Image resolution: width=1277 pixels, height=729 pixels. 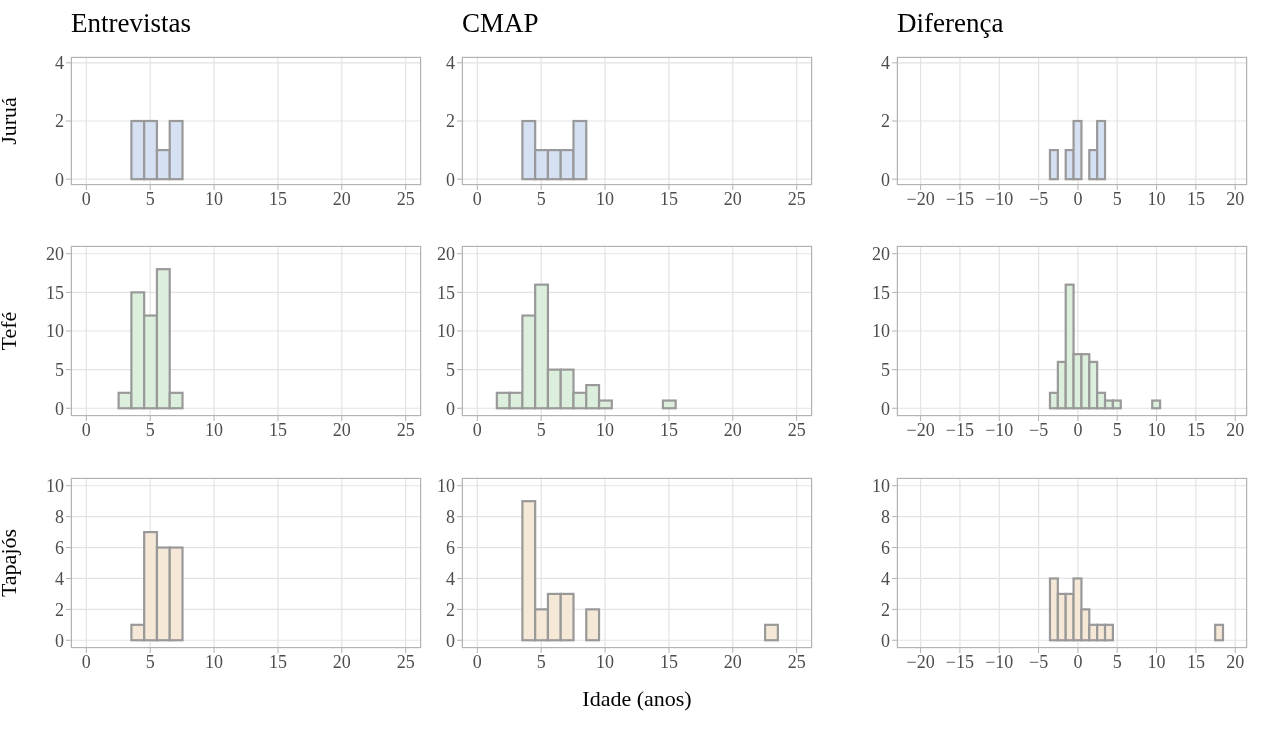 I want to click on y-axis-title: Tefé, so click(x=11, y=331).